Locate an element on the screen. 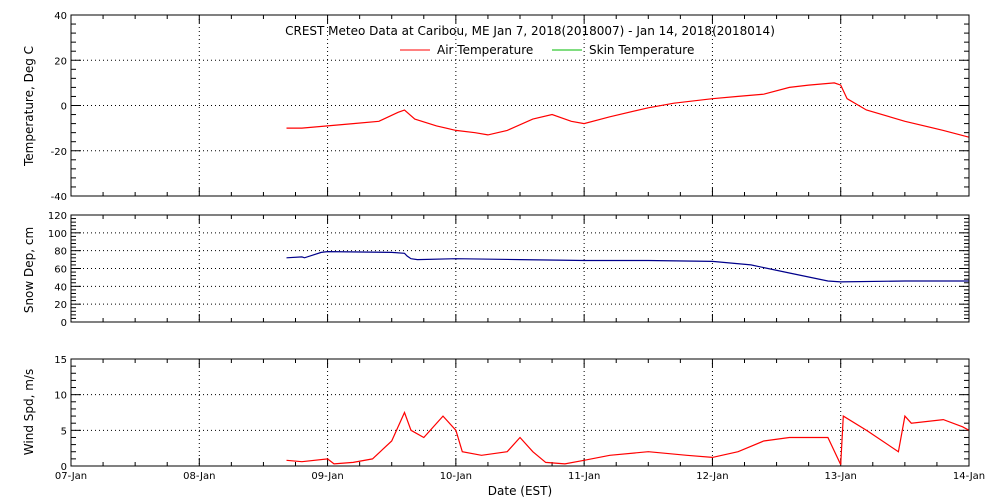 This screenshot has width=1000, height=500. temperature-ytick-label: 0 is located at coordinates (64, 107).